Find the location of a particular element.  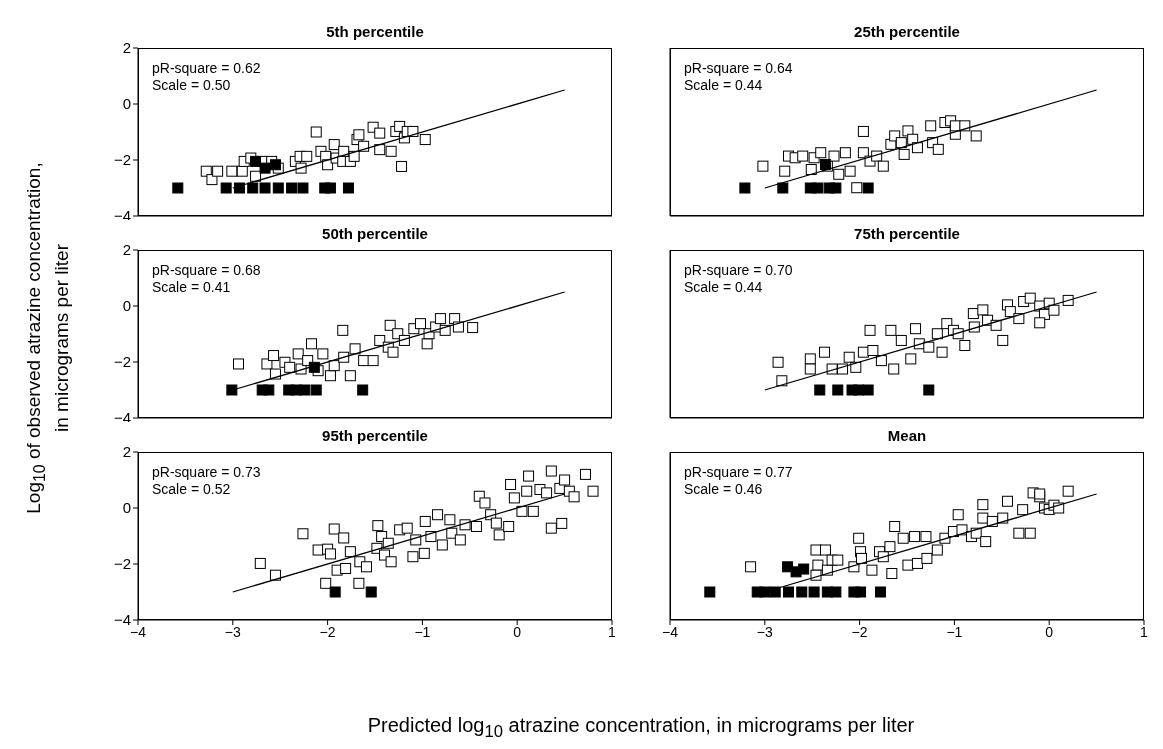

annotation: pR-square = 0.70 is located at coordinates (738, 270).